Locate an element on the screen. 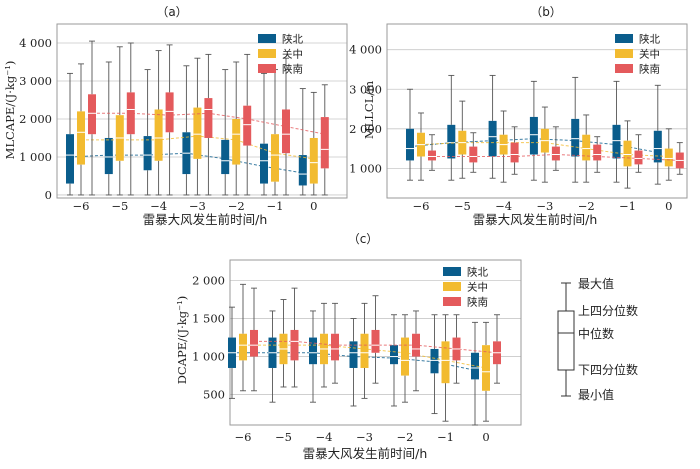  panel-a-ytick-label: 3 000 is located at coordinates (35, 81).